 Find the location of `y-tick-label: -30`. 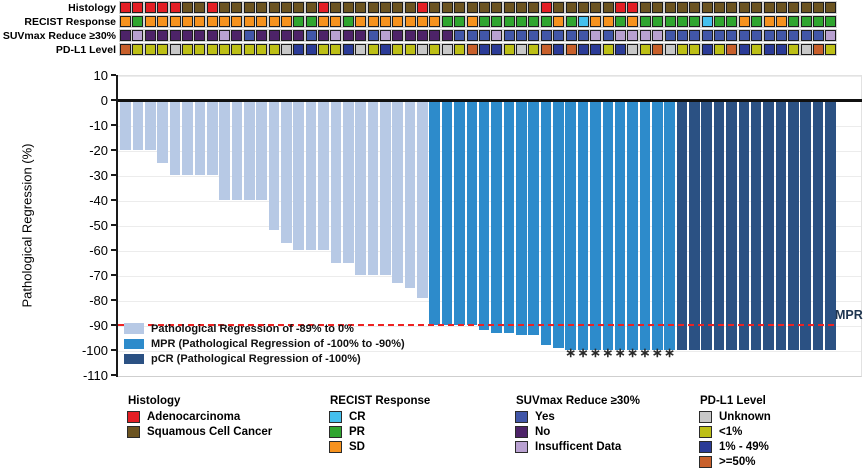

y-tick-label: -30 is located at coordinates (98, 175).